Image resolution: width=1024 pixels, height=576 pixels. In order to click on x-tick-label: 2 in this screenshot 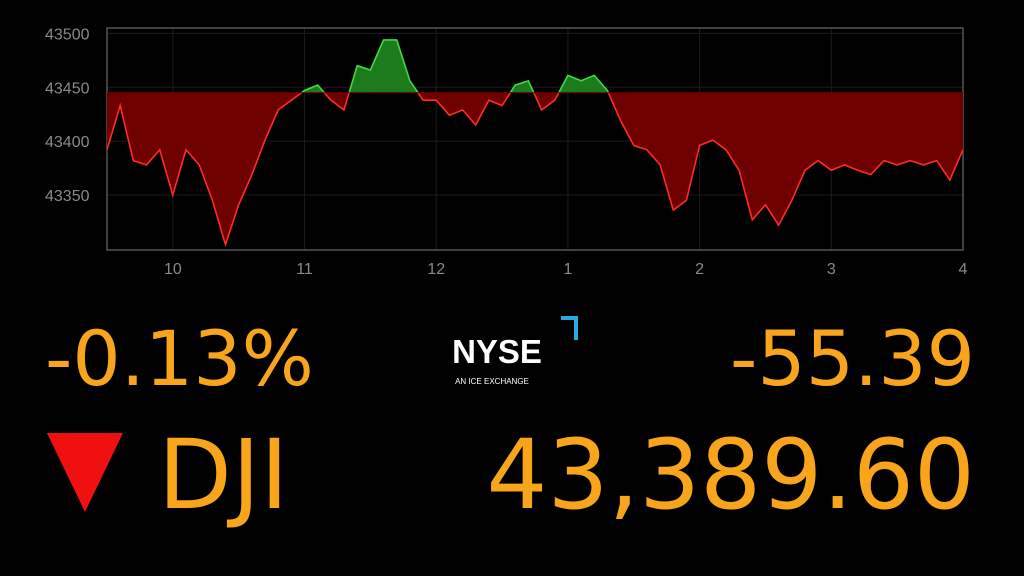, I will do `click(699, 269)`.